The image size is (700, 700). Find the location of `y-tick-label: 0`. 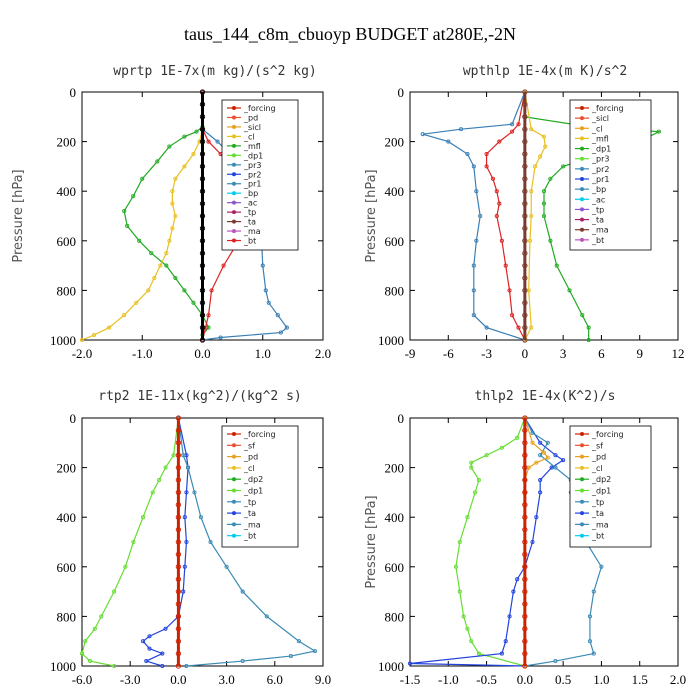

y-tick-label: 0 is located at coordinates (73, 92).